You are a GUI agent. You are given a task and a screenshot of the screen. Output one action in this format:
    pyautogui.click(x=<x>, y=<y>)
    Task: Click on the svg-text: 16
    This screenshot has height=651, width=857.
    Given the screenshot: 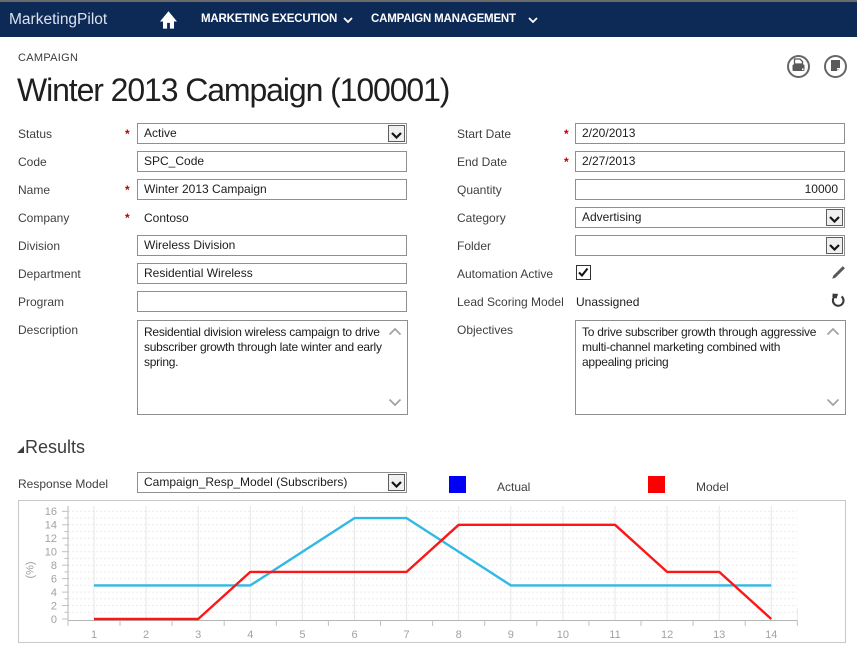 What is the action you would take?
    pyautogui.click(x=51, y=512)
    